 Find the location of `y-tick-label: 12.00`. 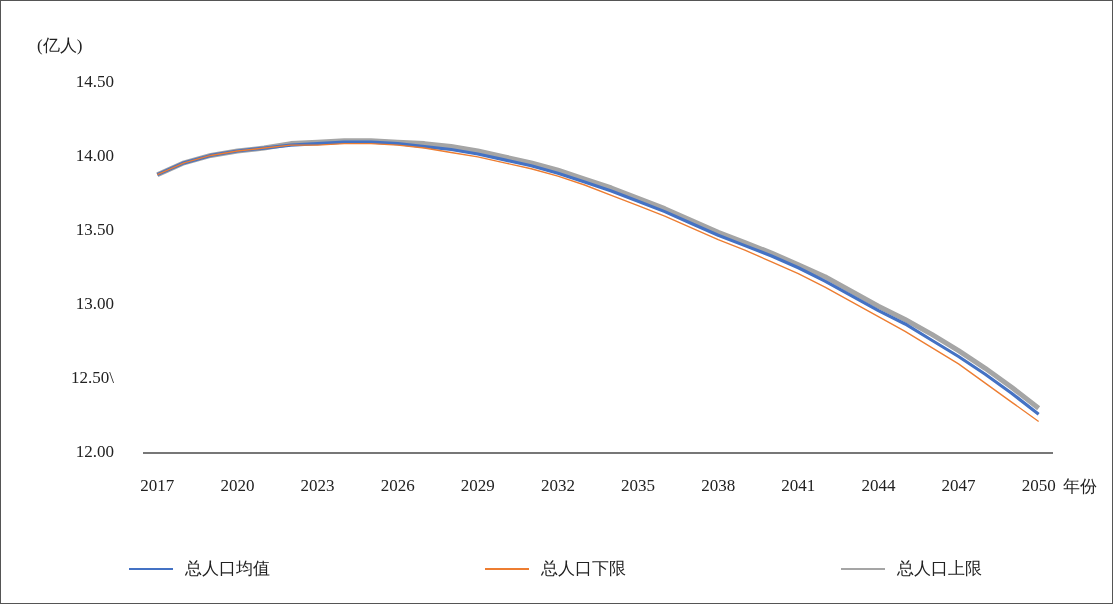

y-tick-label: 12.00 is located at coordinates (94, 452).